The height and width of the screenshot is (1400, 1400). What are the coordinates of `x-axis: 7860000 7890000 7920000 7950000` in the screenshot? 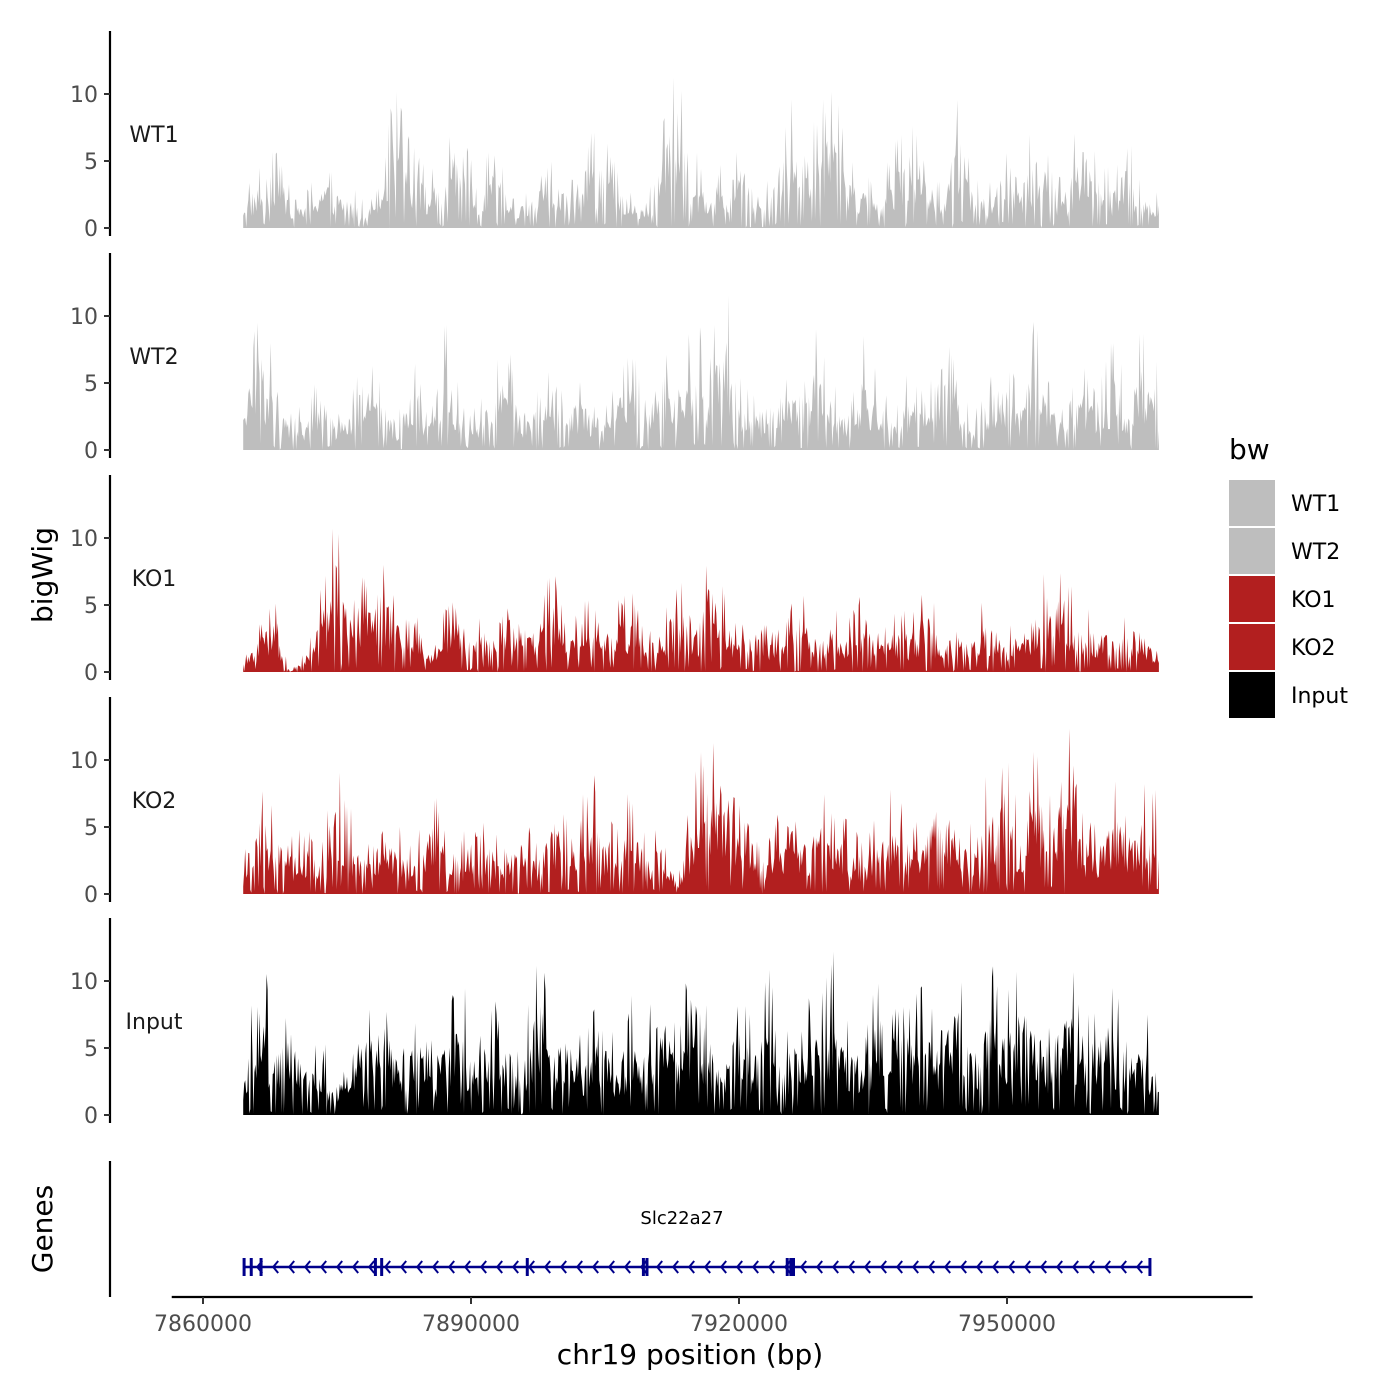 It's located at (703, 1316).